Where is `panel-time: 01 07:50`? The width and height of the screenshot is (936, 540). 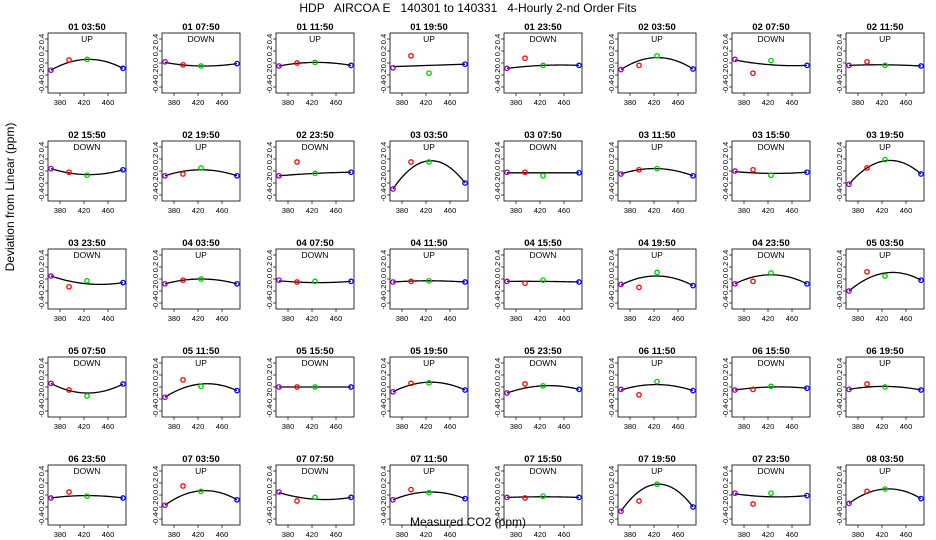 panel-time: 01 07:50 is located at coordinates (201, 27).